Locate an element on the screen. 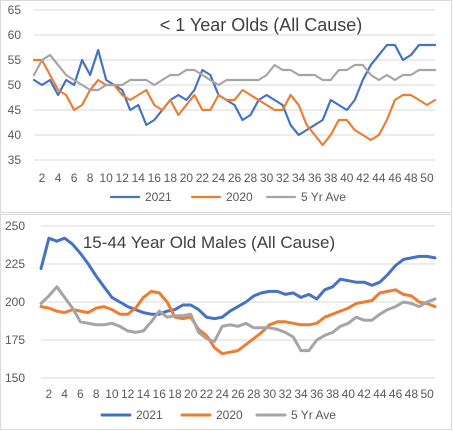 This screenshot has height=431, width=453. y-tick-label: 200 is located at coordinates (15, 302).